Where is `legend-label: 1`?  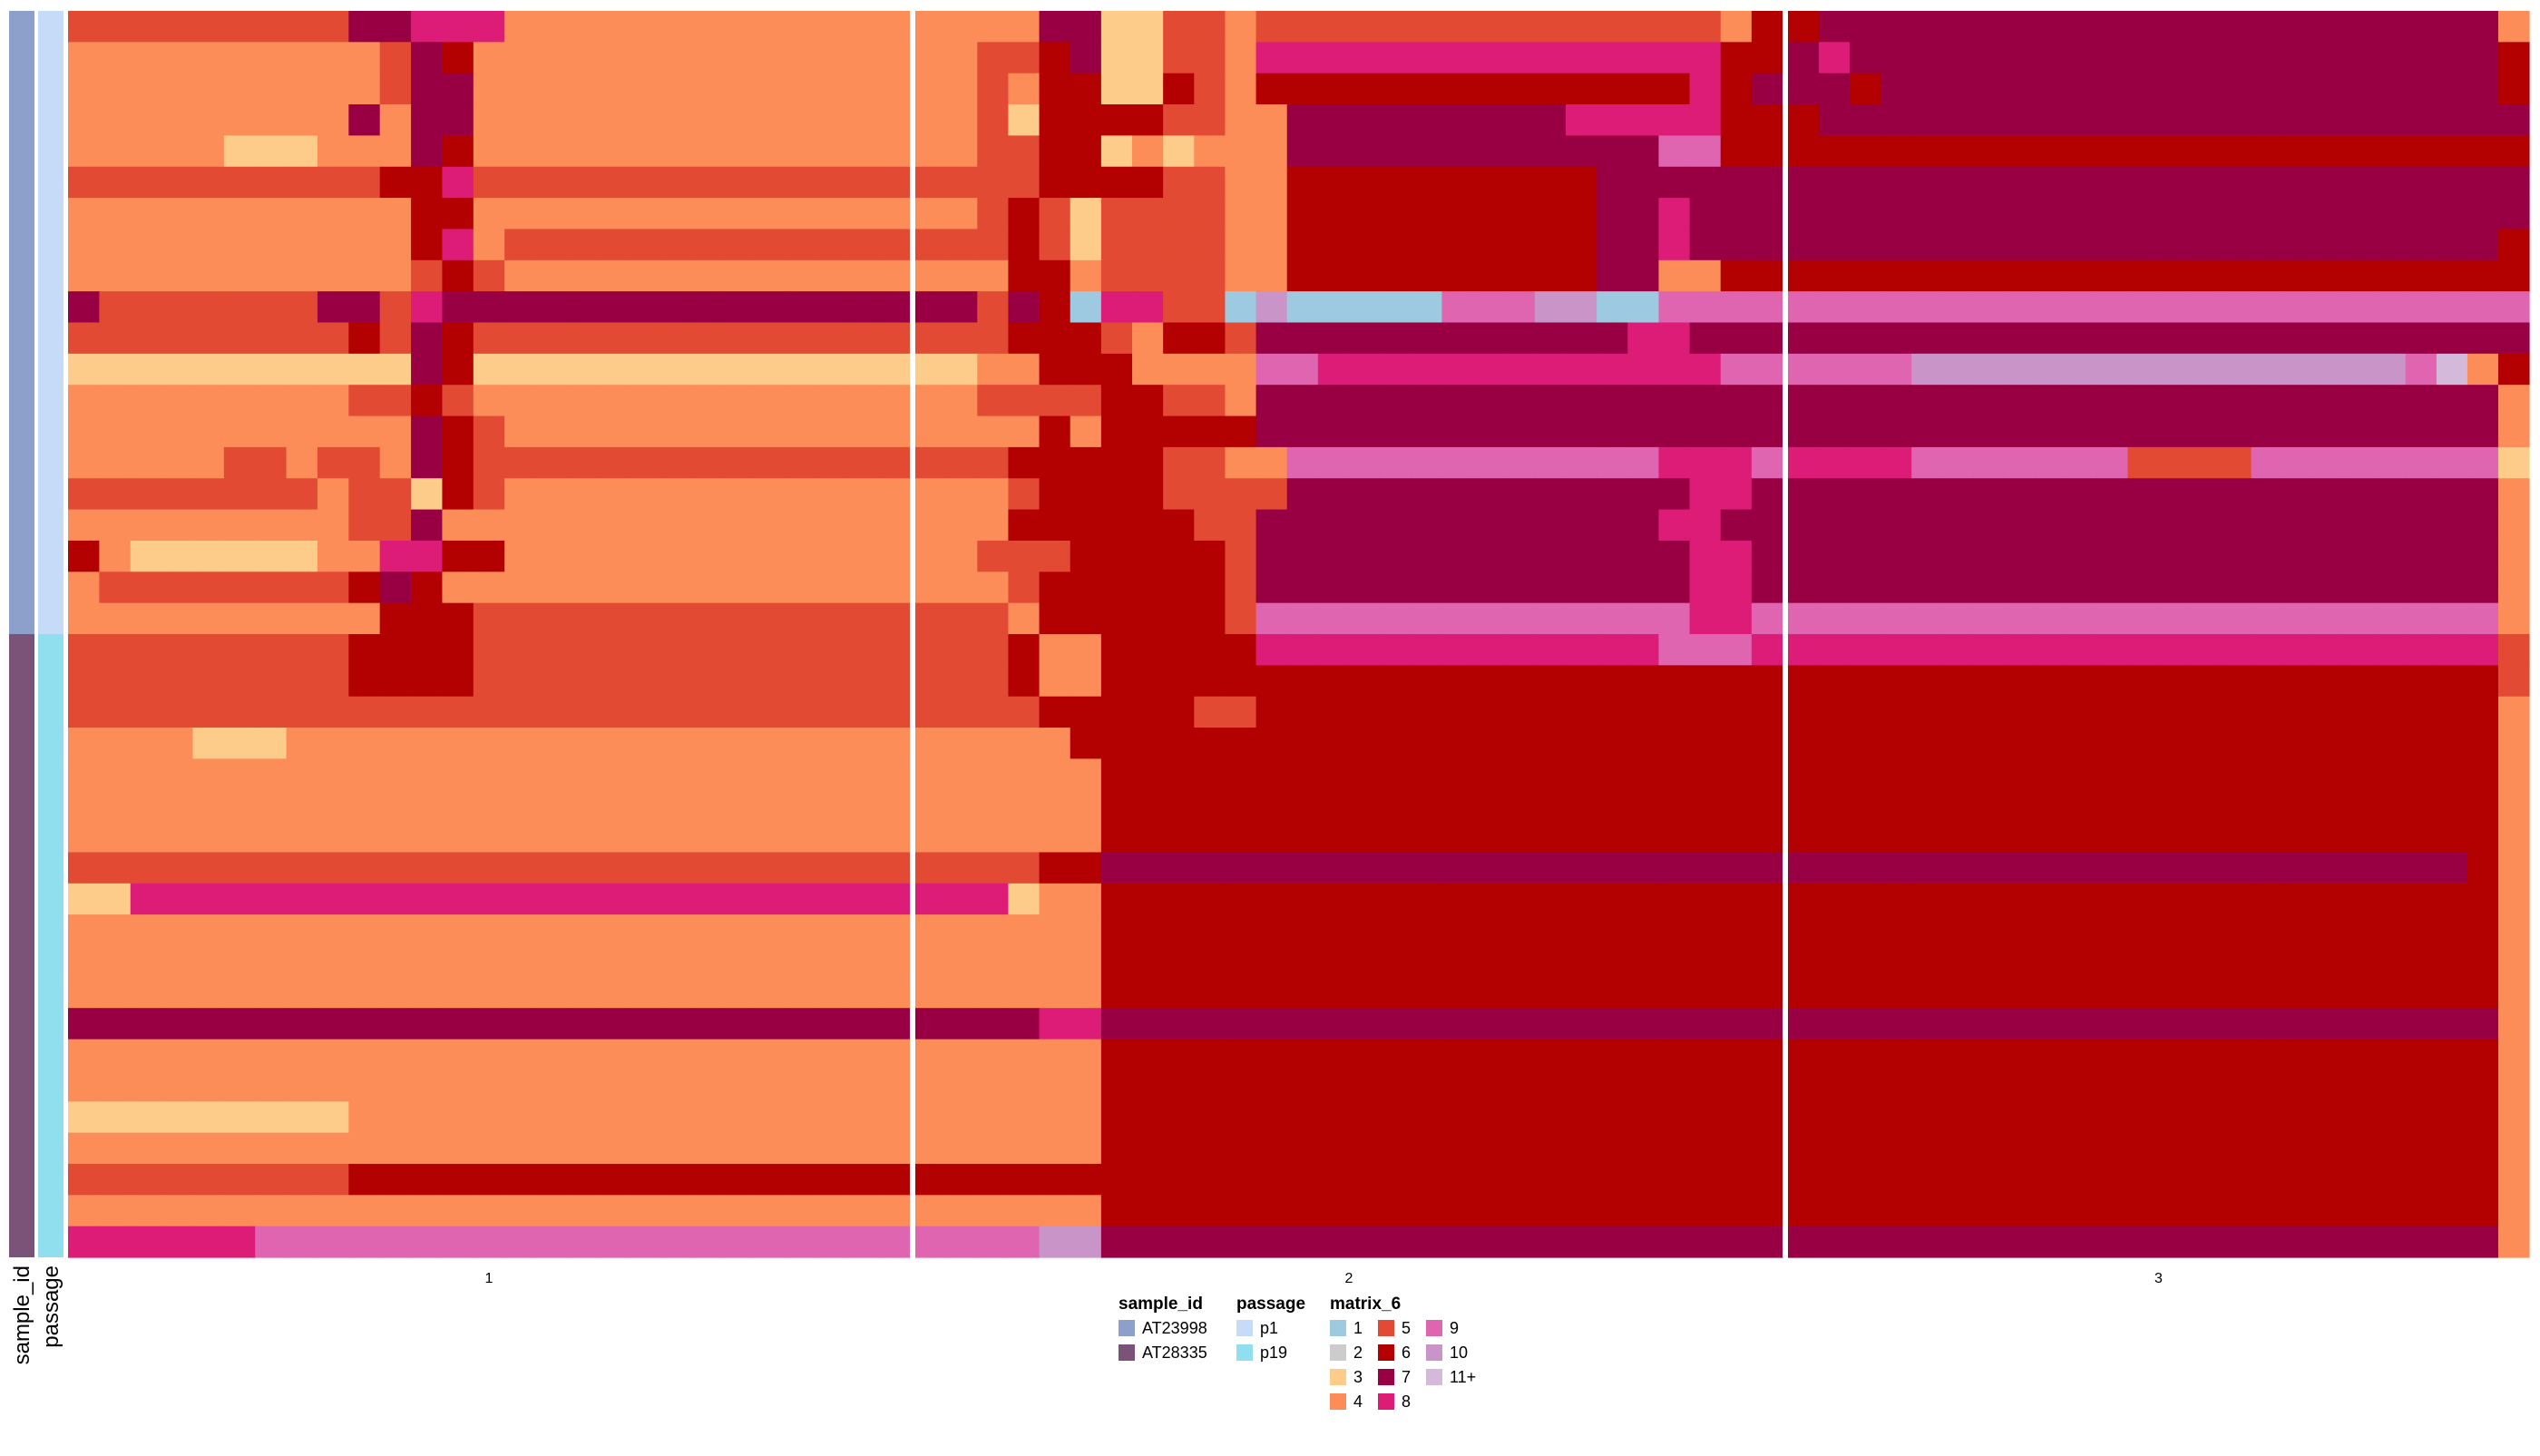 legend-label: 1 is located at coordinates (1358, 1328).